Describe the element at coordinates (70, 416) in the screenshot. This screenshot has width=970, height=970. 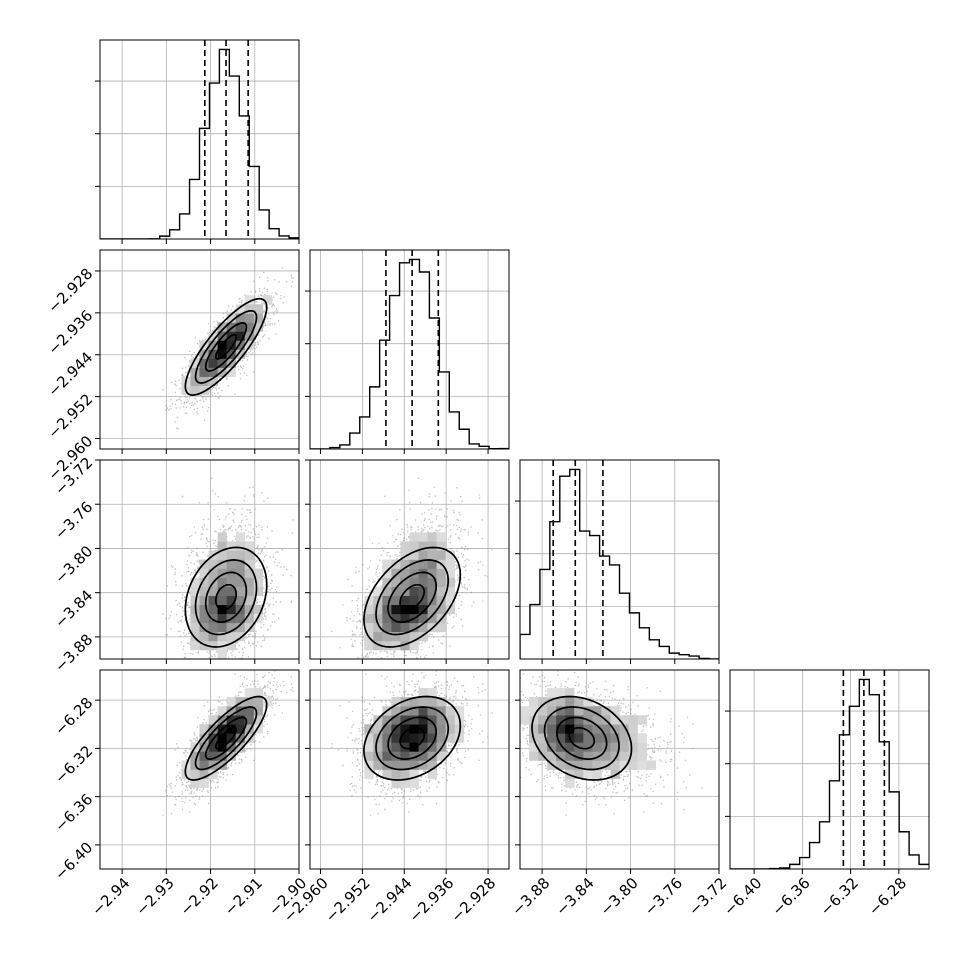
I see `ytick-label-1-1: −2.952` at that location.